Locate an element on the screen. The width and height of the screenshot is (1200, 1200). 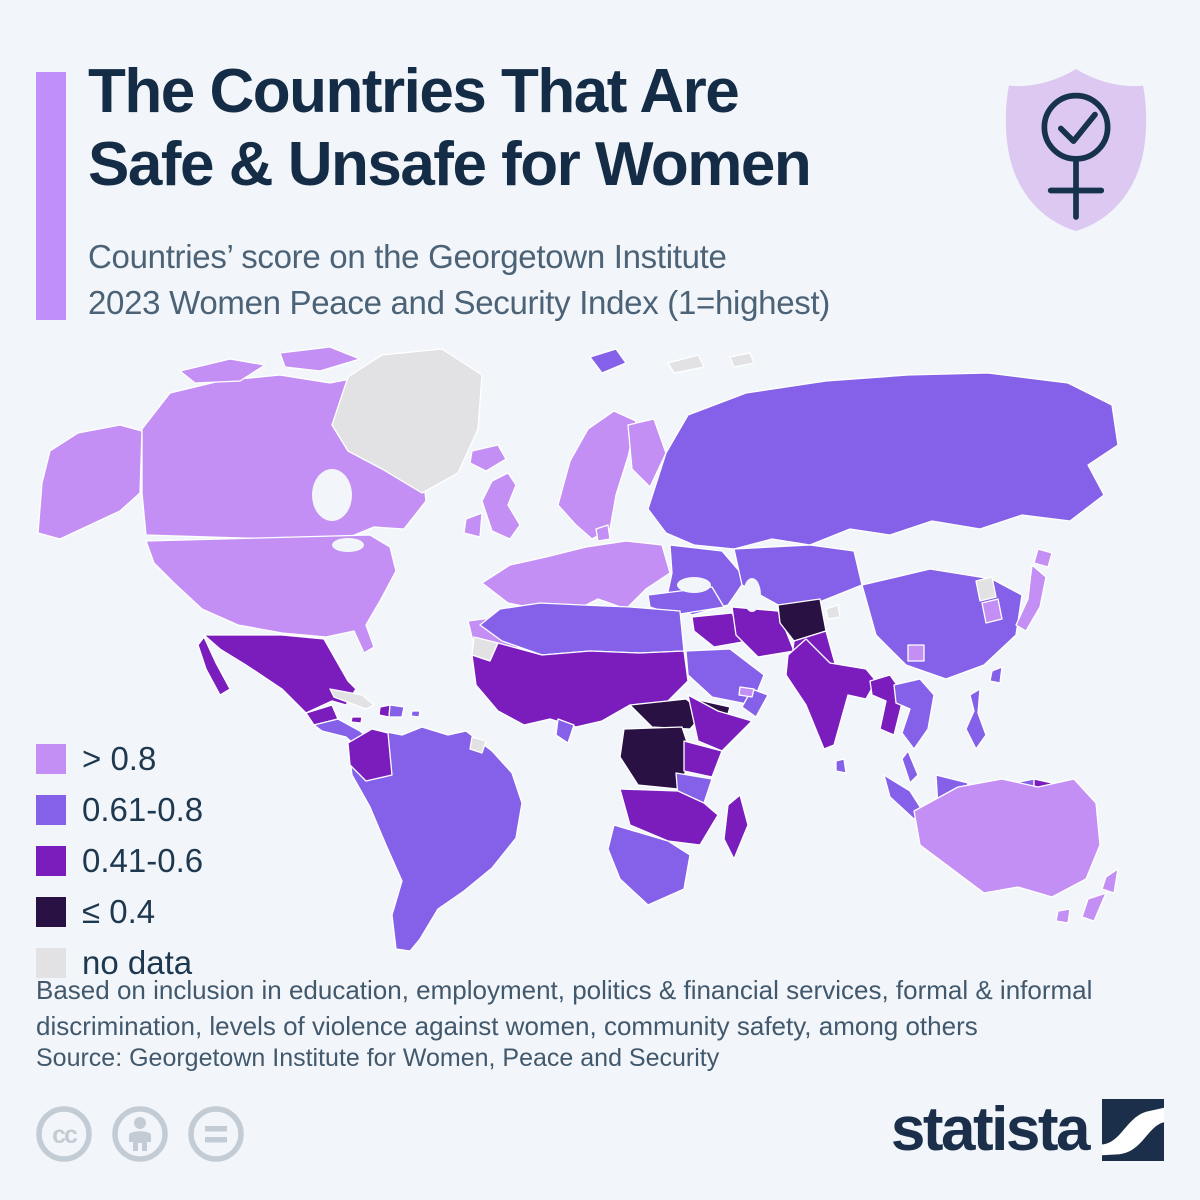
map-region-madagascar is located at coordinates (736, 827).